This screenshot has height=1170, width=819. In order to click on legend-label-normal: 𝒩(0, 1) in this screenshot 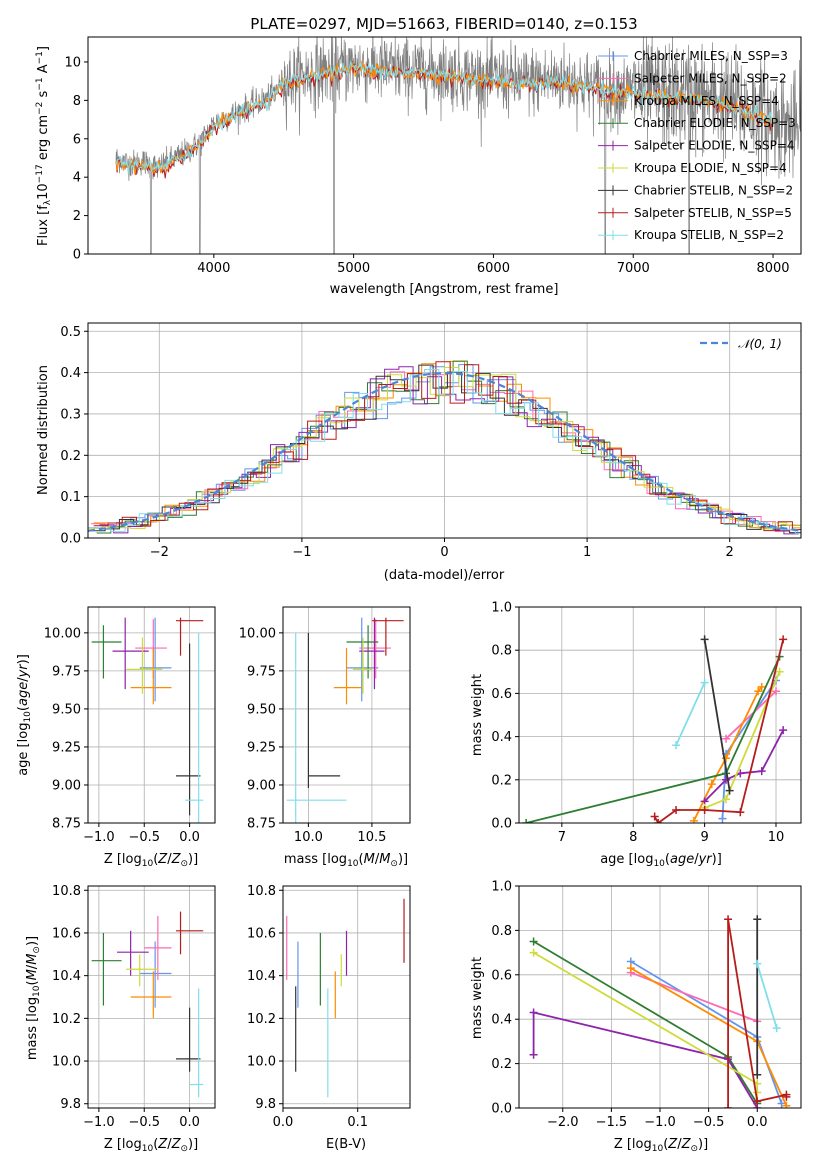, I will do `click(760, 344)`.